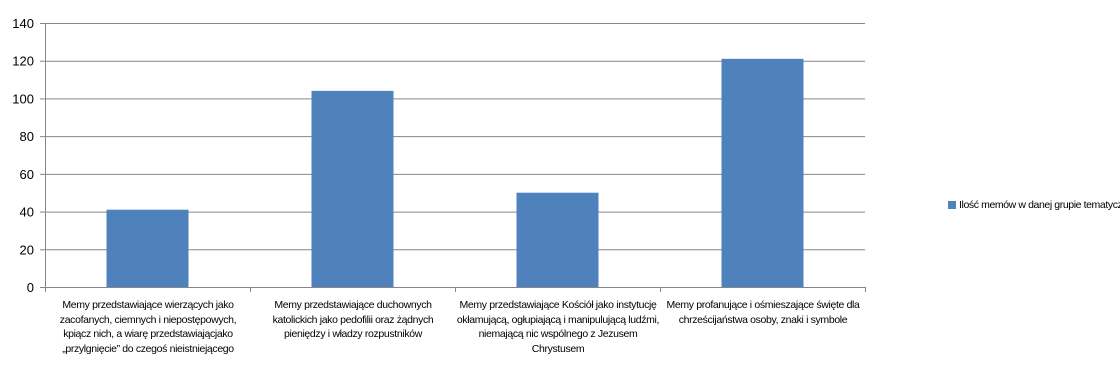 Image resolution: width=1120 pixels, height=390 pixels. Describe the element at coordinates (27, 136) in the screenshot. I see `y-tick-label: 80` at that location.